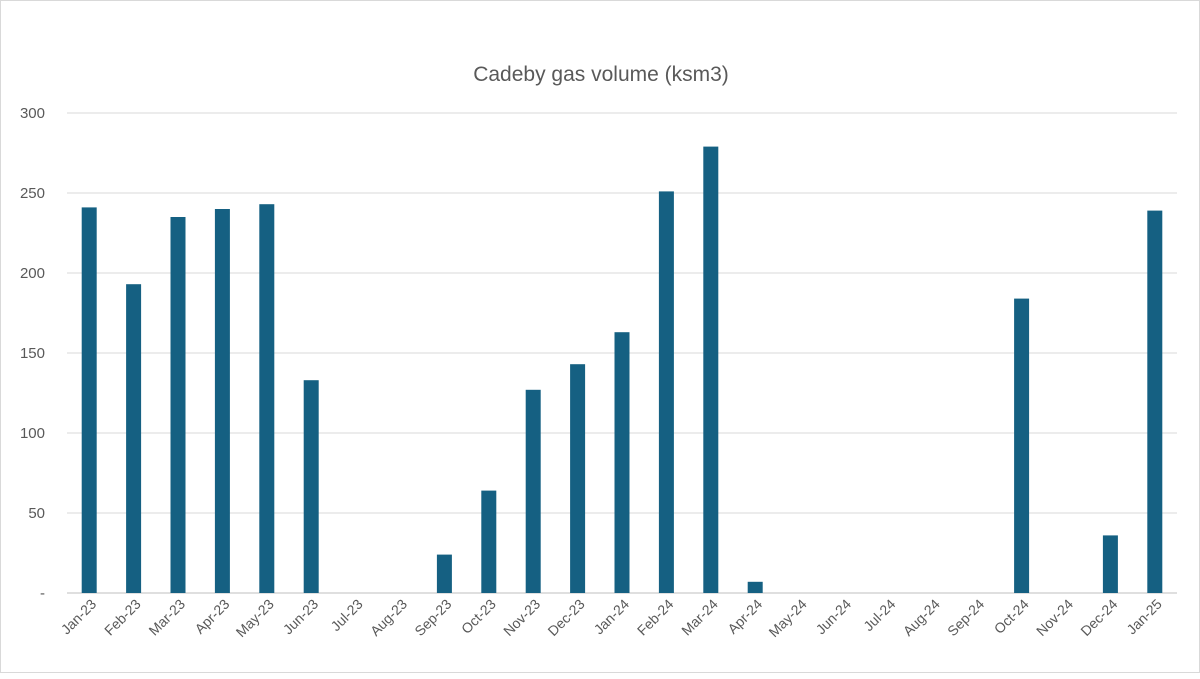 The image size is (1200, 679). I want to click on y-tick-label: 300, so click(32, 113).